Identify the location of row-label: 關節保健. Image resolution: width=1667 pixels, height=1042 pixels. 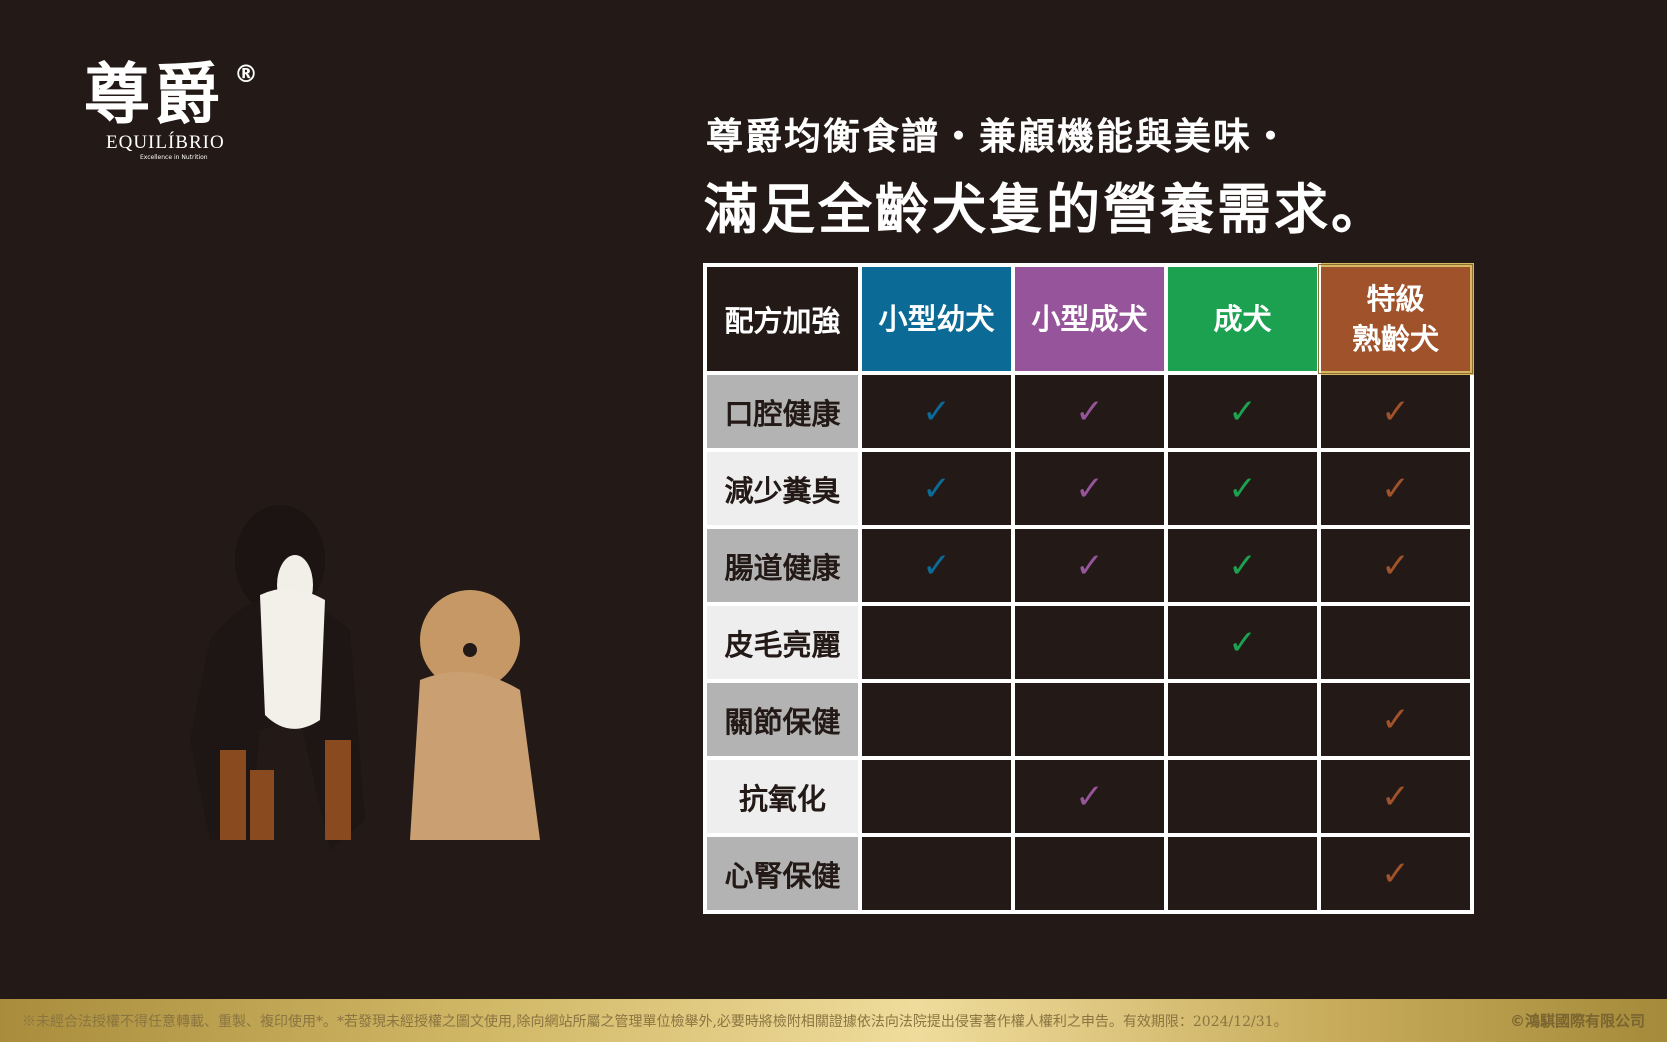
(782, 719).